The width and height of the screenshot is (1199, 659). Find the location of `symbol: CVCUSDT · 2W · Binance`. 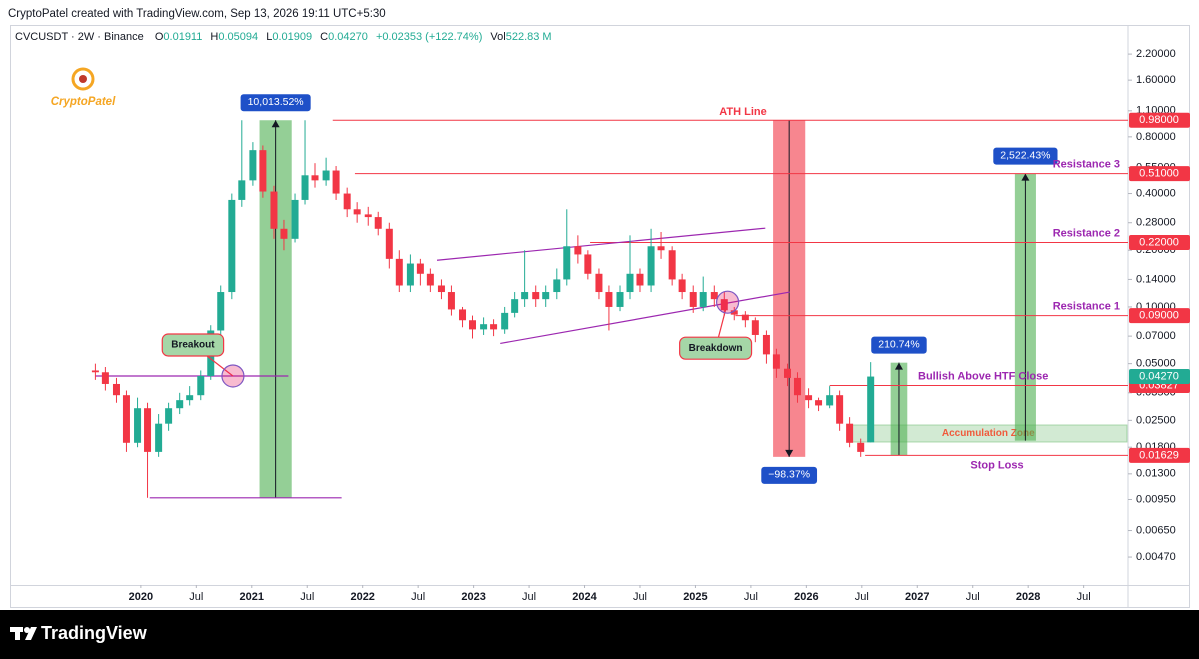

symbol: CVCUSDT · 2W · Binance is located at coordinates (79, 37).